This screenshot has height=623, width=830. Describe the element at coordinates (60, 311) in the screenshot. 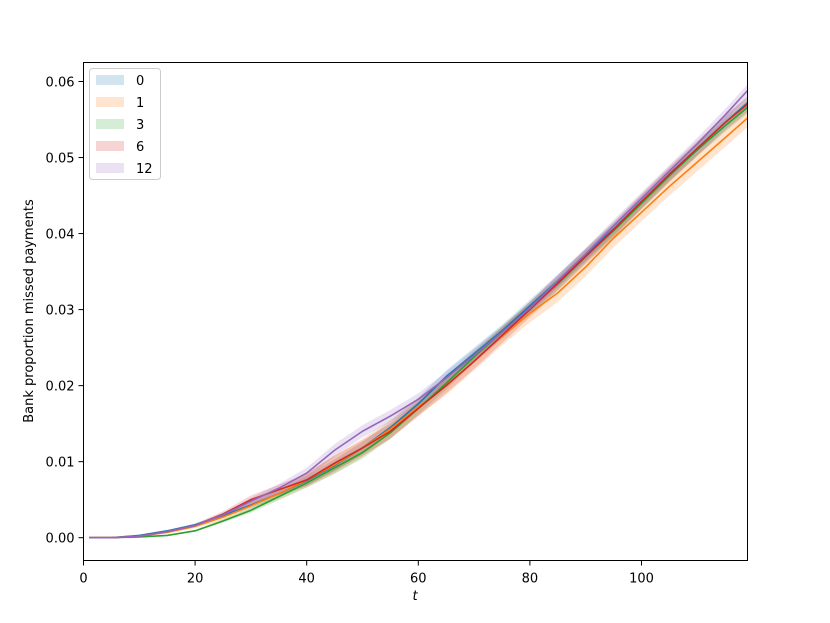

I see `y-tick-label: 0.03` at that location.